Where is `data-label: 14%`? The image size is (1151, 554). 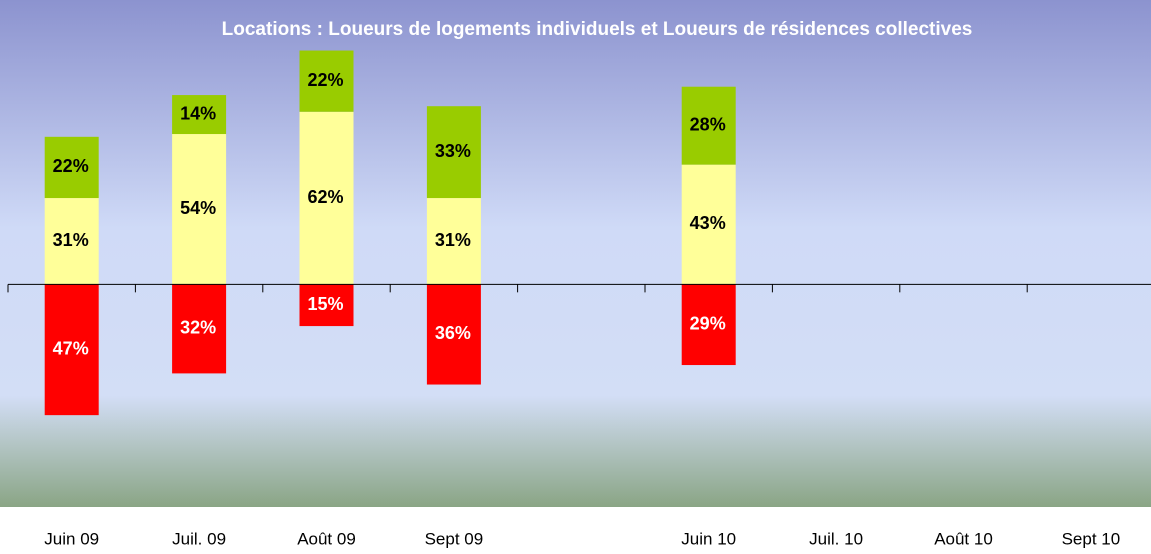
data-label: 14% is located at coordinates (198, 113).